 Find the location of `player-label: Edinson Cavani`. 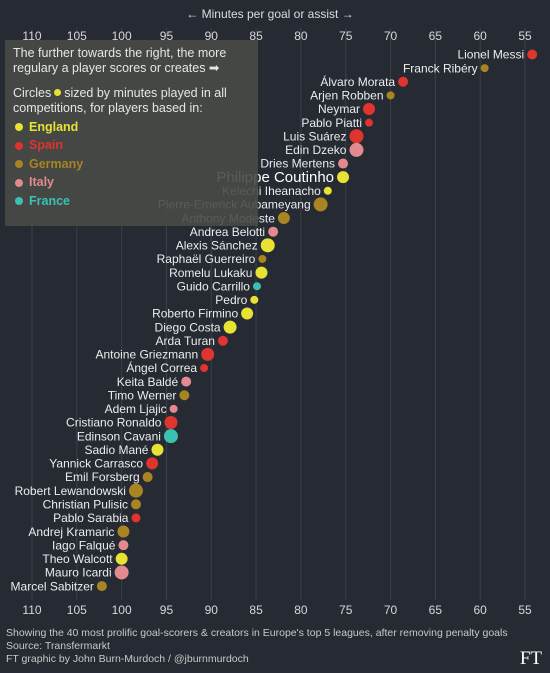

player-label: Edinson Cavani is located at coordinates (119, 436).